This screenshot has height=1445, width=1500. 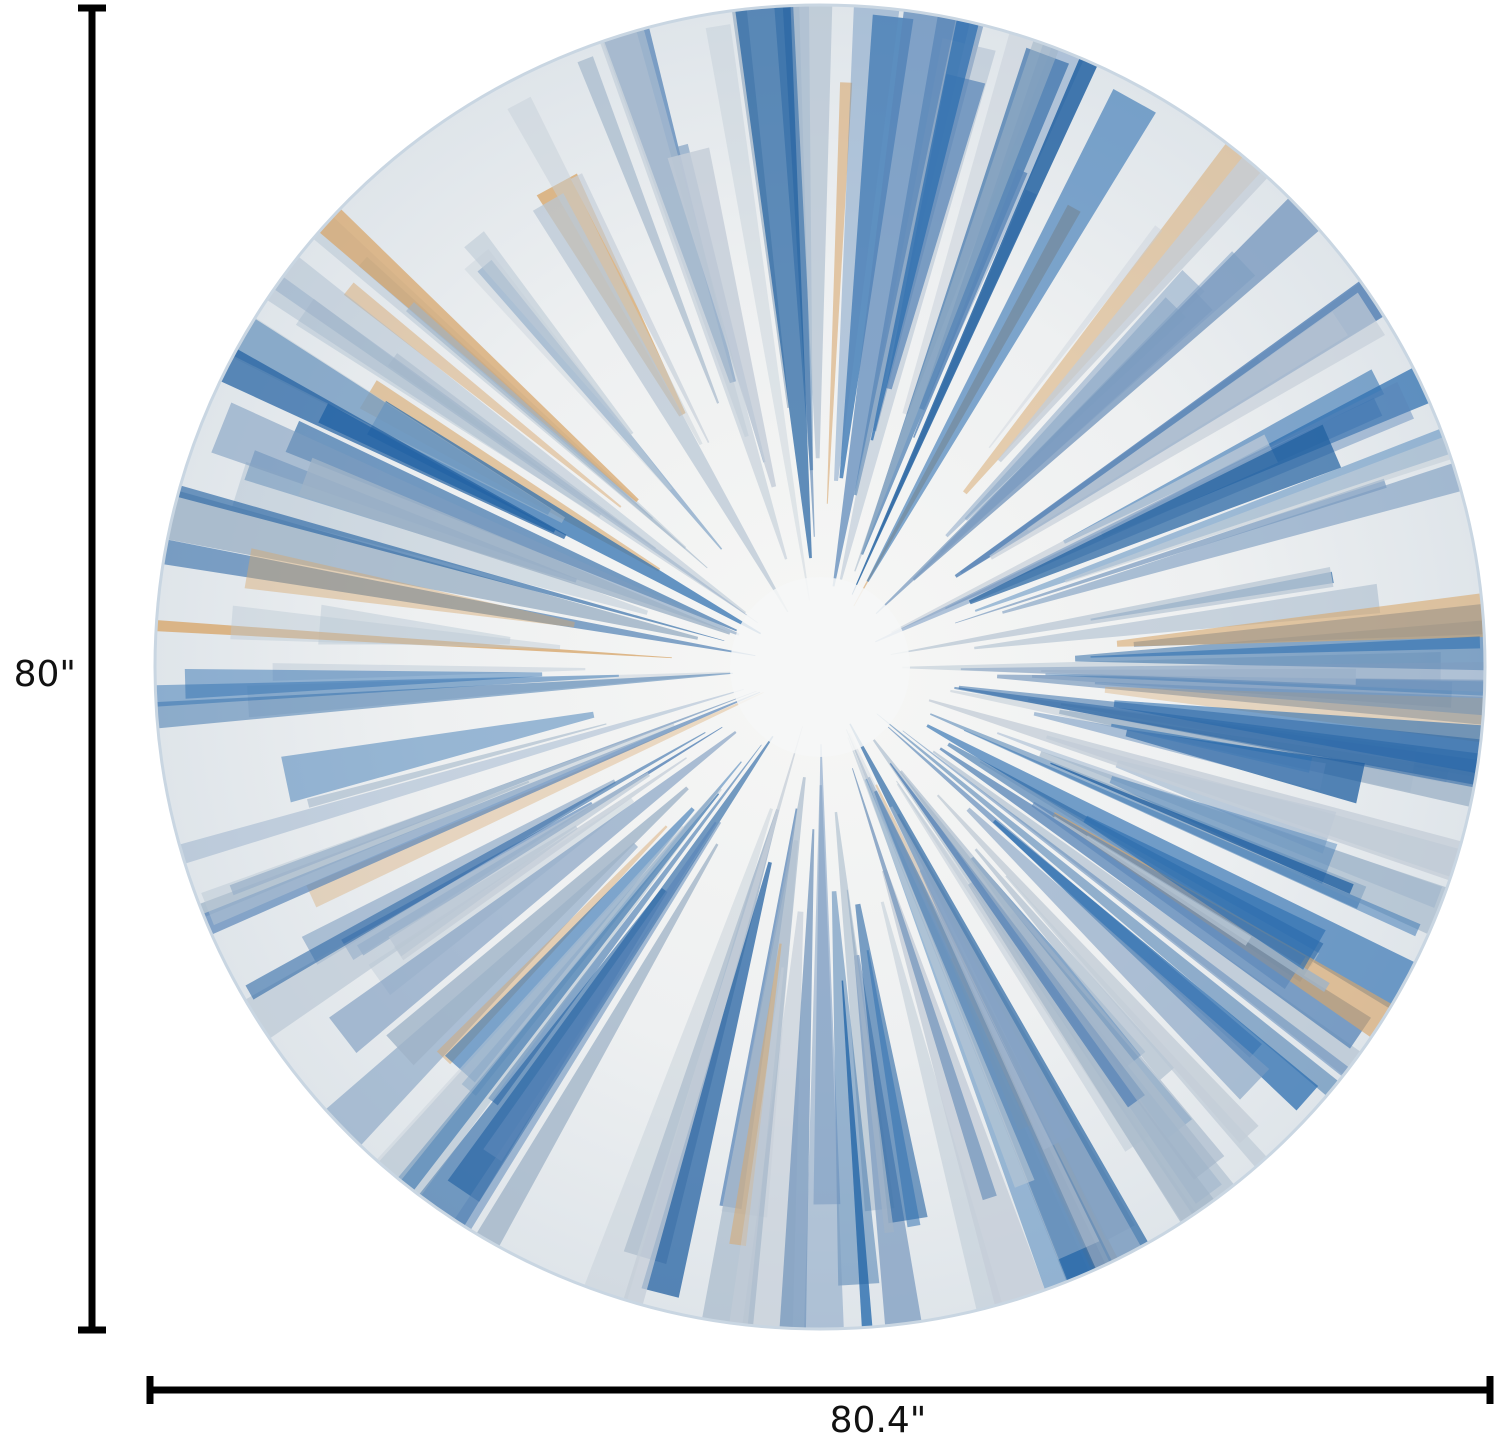 I want to click on height-dimension: 80", so click(x=60, y=669).